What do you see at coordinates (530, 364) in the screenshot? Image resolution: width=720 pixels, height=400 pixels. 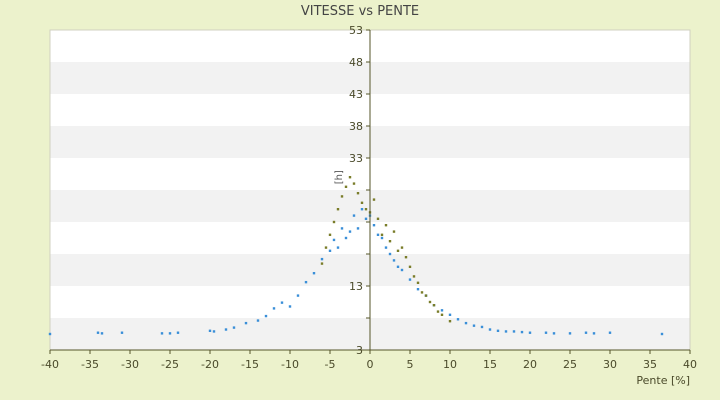 I see `x-tick-label: 20` at bounding box center [530, 364].